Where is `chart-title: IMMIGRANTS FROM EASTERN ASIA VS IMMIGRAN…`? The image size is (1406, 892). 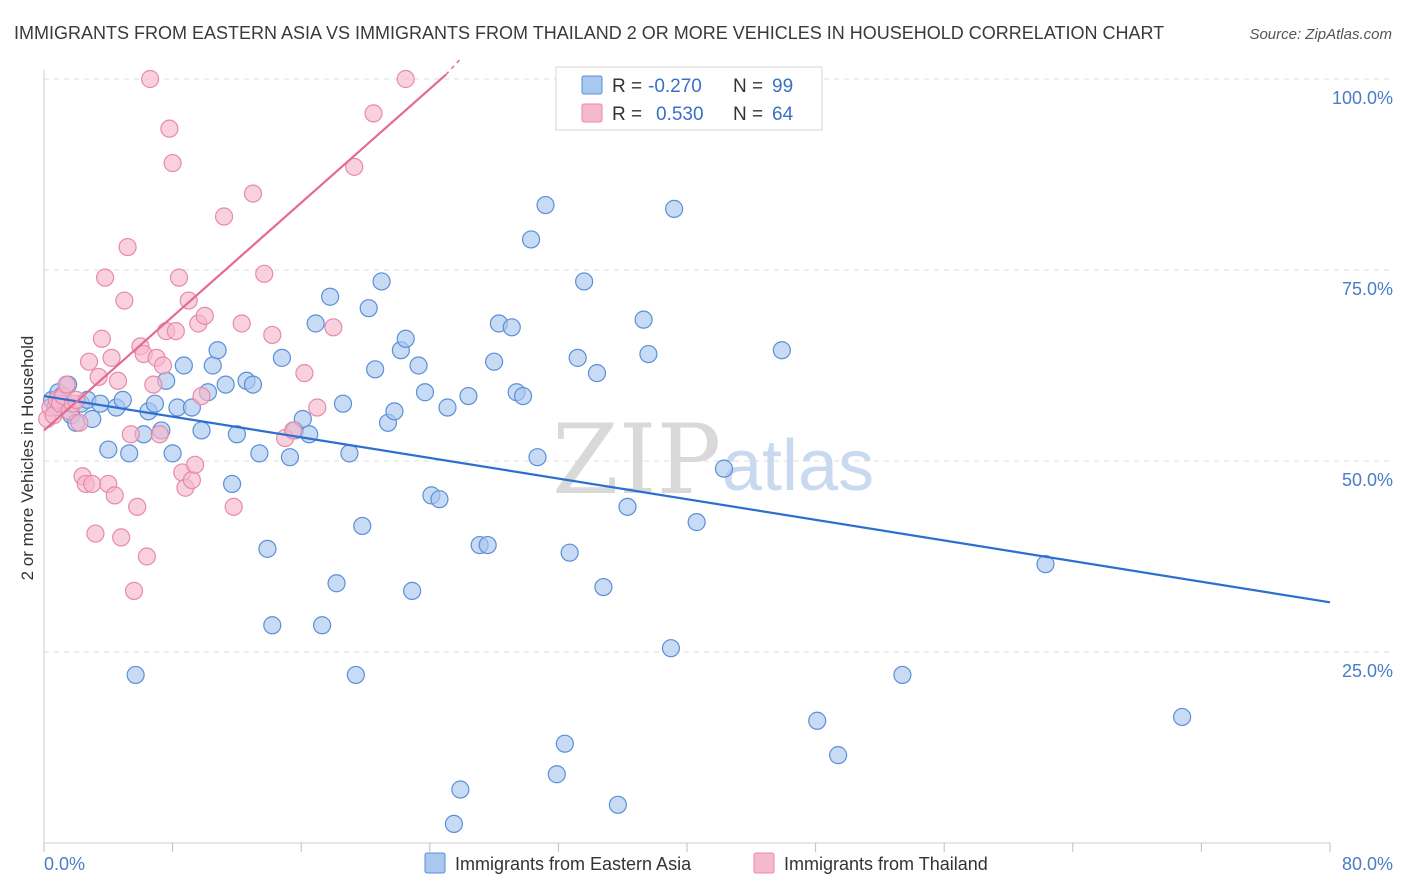 chart-title: IMMIGRANTS FROM EASTERN ASIA VS IMMIGRAN… is located at coordinates (589, 33).